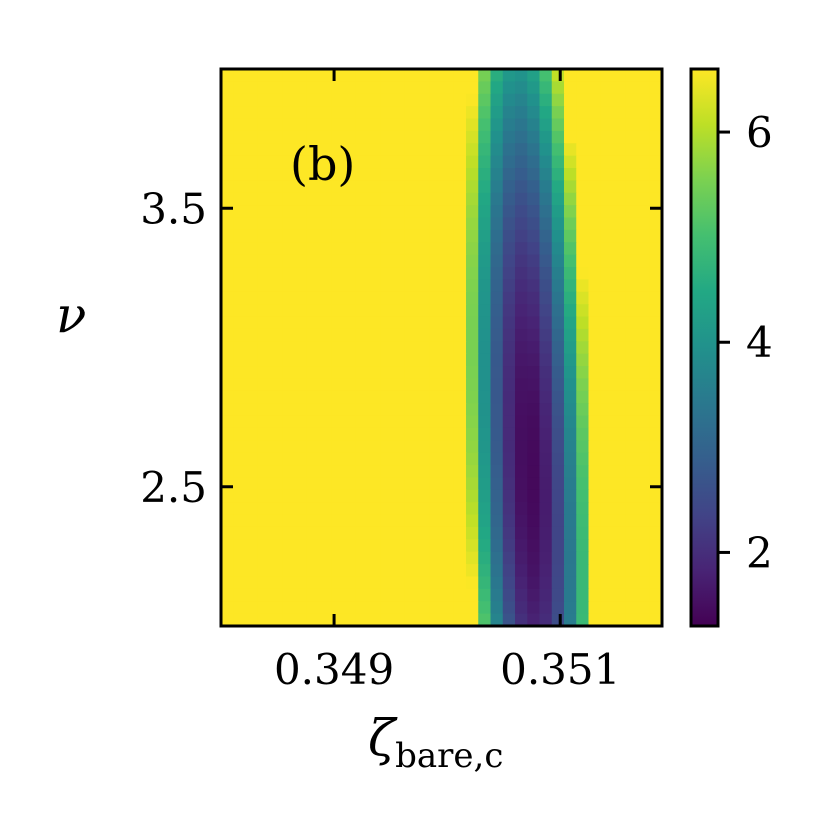 The width and height of the screenshot is (830, 830). Describe the element at coordinates (334, 669) in the screenshot. I see `x-tick-label: 0.349` at that location.